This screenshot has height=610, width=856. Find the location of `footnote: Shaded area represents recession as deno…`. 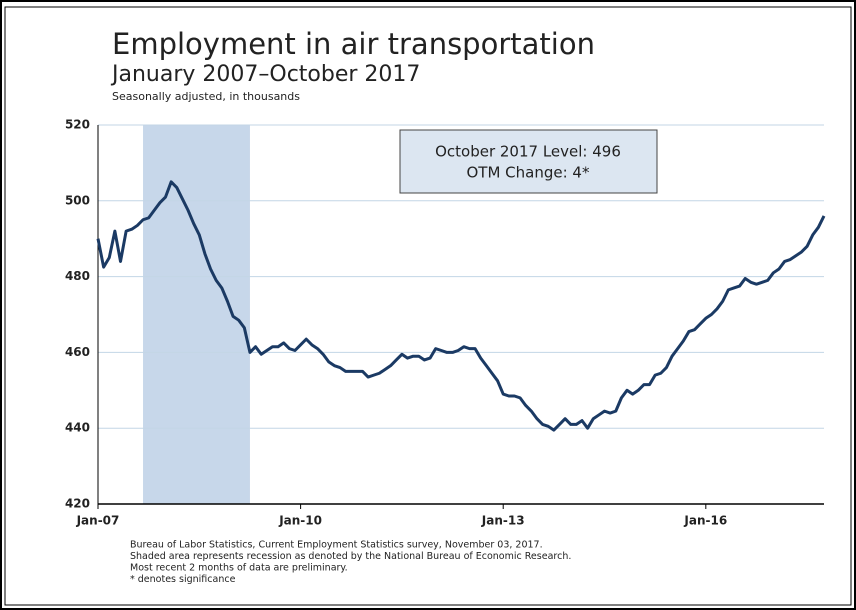

footnote: Shaded area represents recession as deno… is located at coordinates (350, 556).